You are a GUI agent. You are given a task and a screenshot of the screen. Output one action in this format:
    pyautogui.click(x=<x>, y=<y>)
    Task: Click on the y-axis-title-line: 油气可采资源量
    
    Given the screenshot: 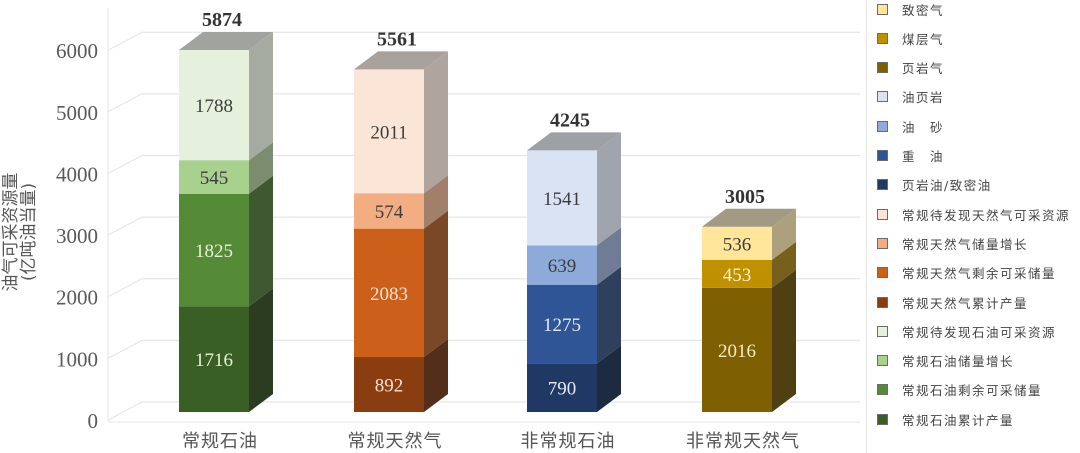 What is the action you would take?
    pyautogui.click(x=11, y=232)
    